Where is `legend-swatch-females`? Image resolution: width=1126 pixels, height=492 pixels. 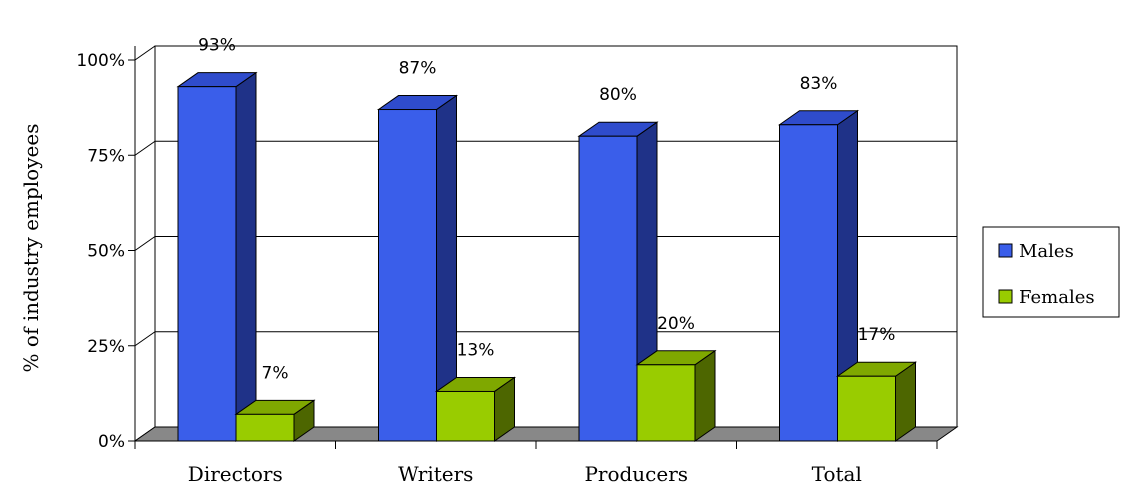 legend-swatch-females is located at coordinates (1005, 296).